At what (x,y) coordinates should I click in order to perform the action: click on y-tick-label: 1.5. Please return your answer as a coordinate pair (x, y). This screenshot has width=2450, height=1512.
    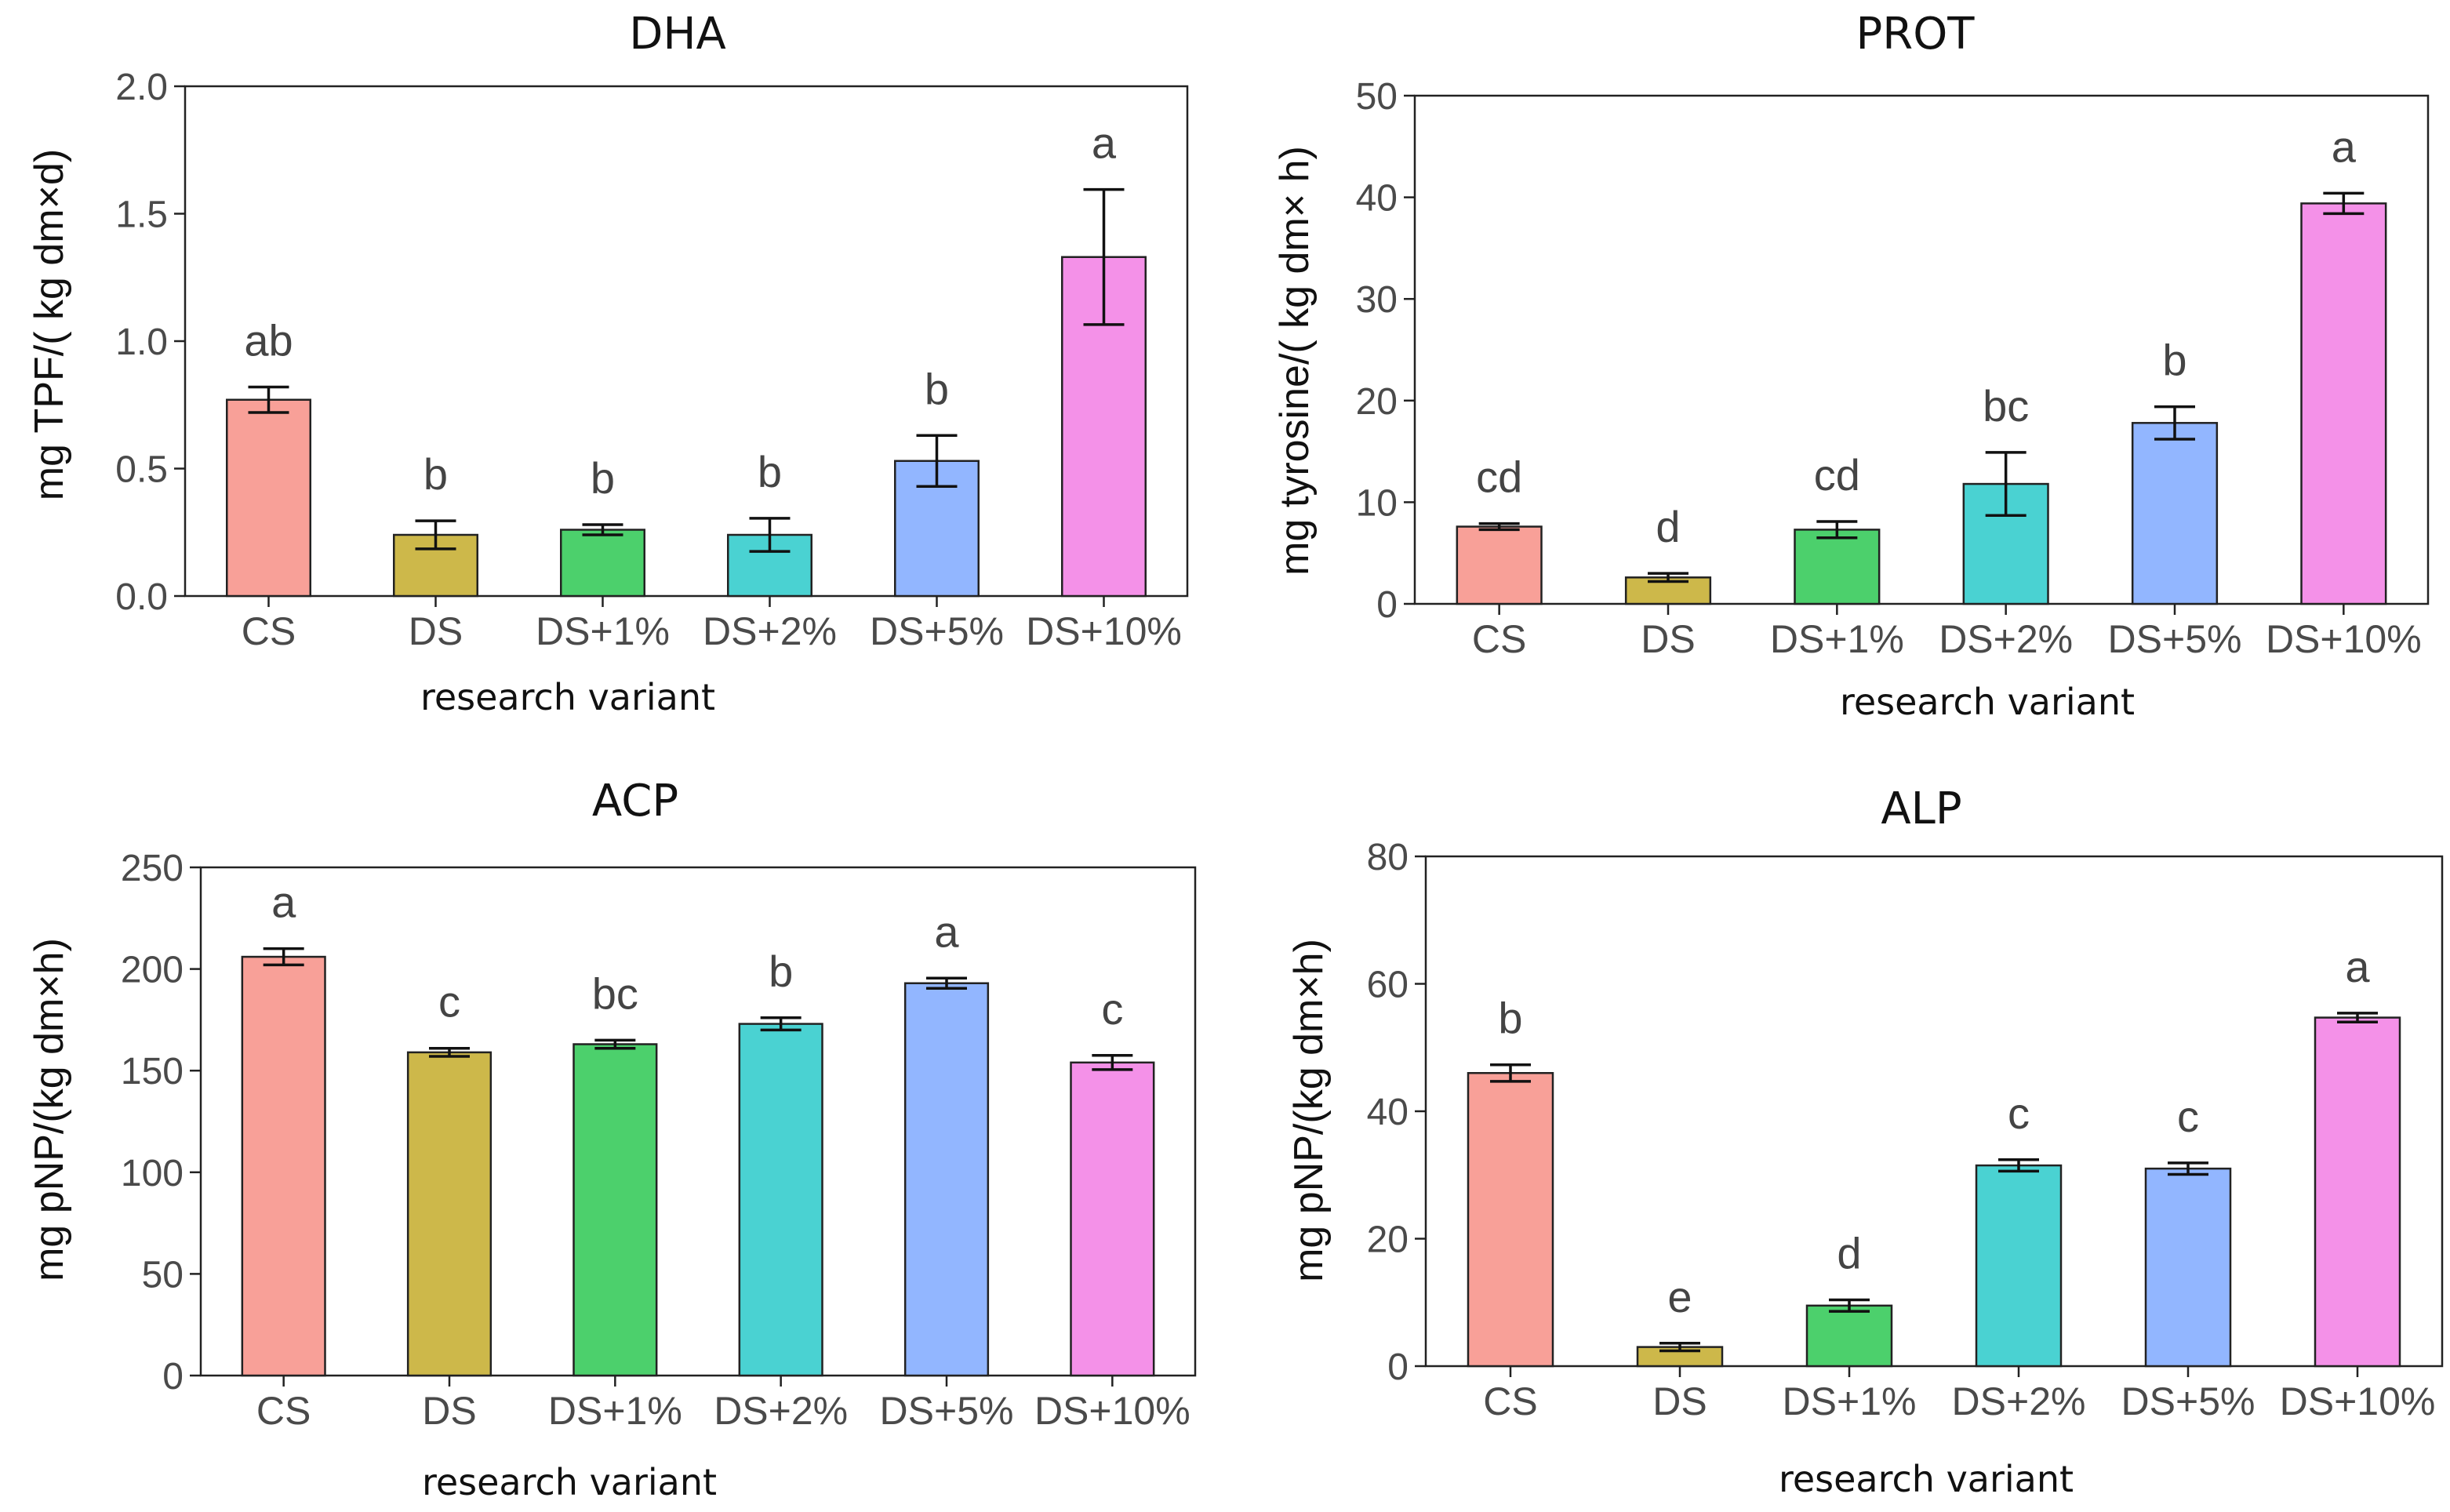
    Looking at the image, I should click on (141, 215).